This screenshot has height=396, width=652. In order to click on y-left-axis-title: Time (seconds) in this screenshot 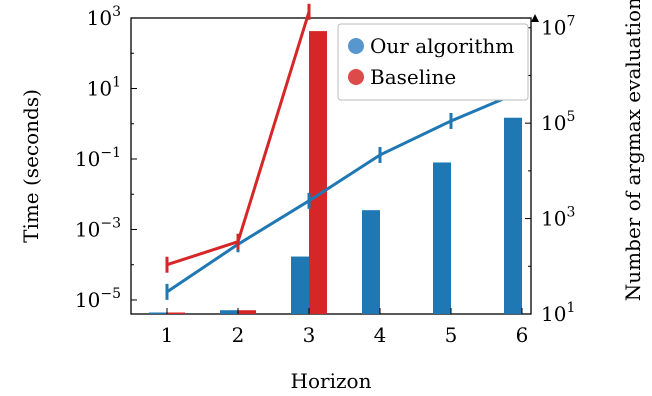, I will do `click(31, 166)`.